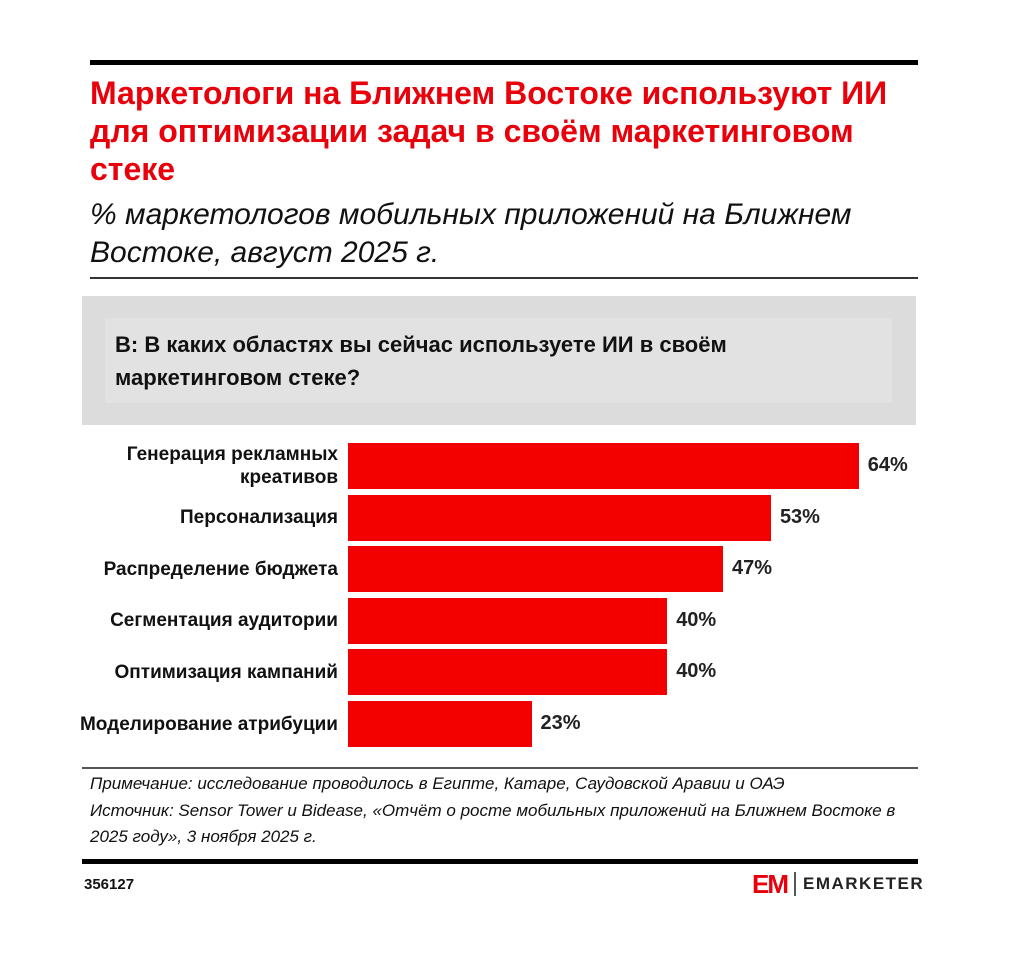 This screenshot has width=1024, height=961. Describe the element at coordinates (864, 883) in the screenshot. I see `logo-text: EMARKETER` at that location.